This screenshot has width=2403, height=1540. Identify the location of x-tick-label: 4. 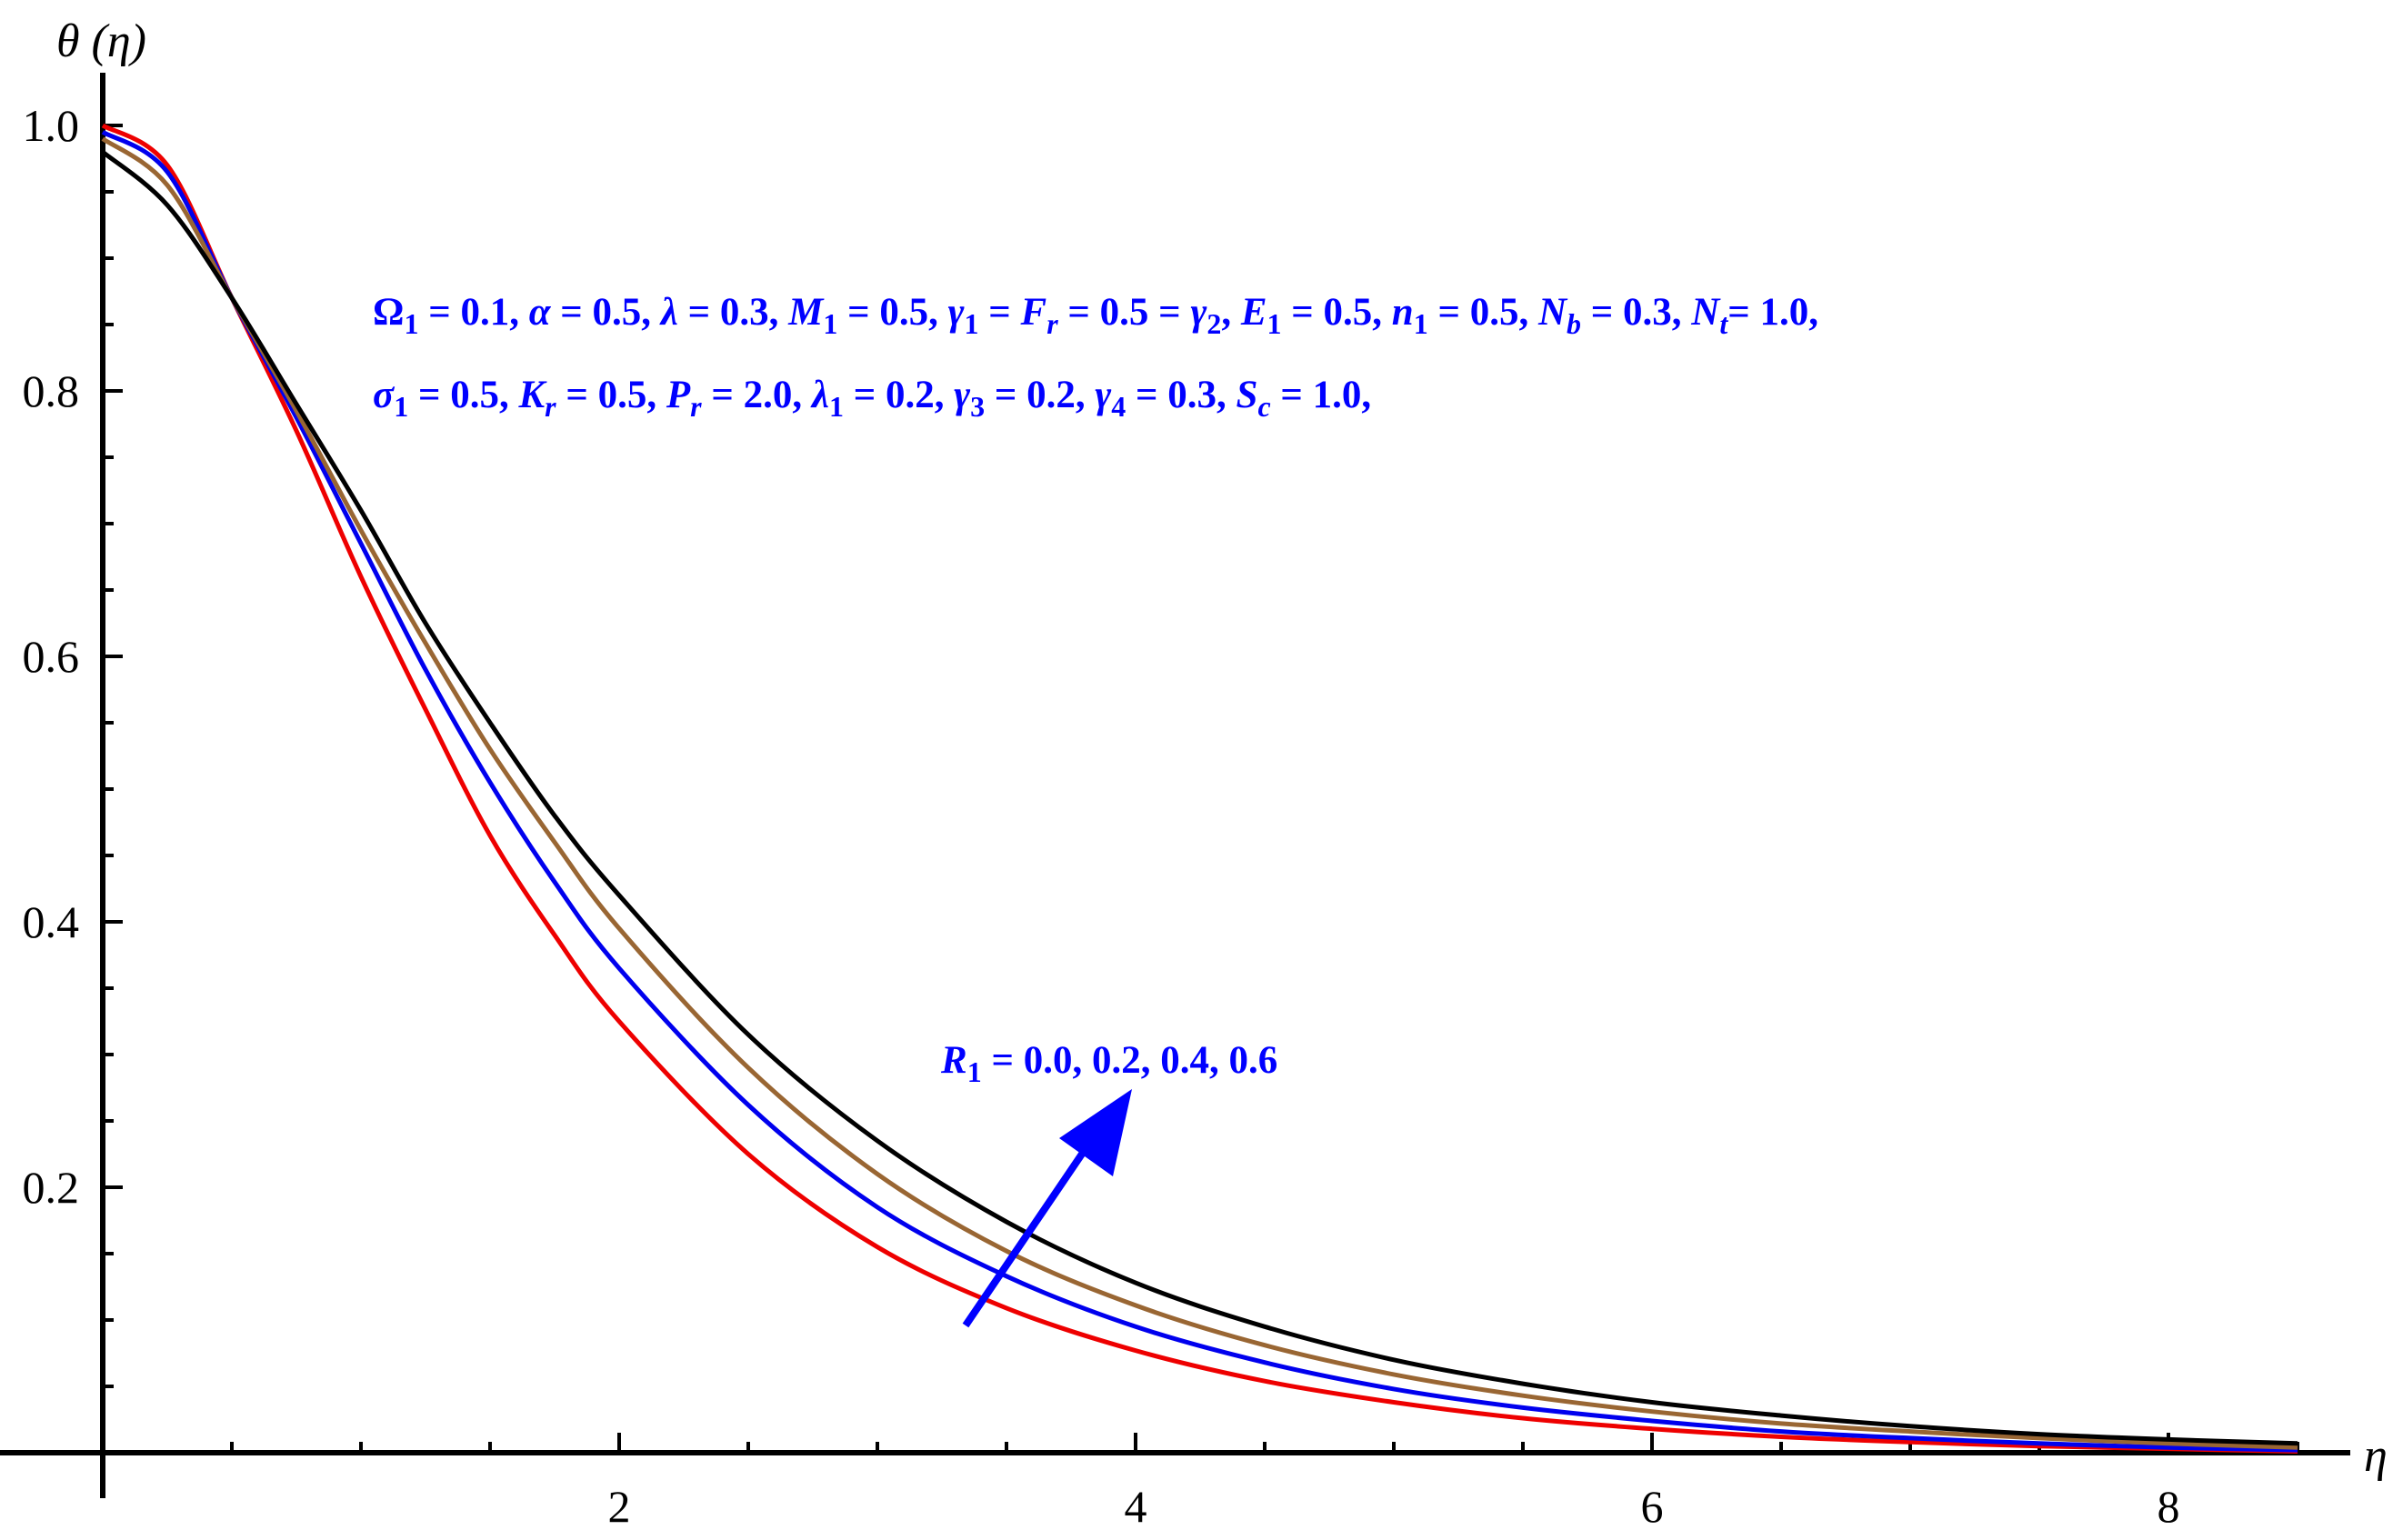
(1136, 1506).